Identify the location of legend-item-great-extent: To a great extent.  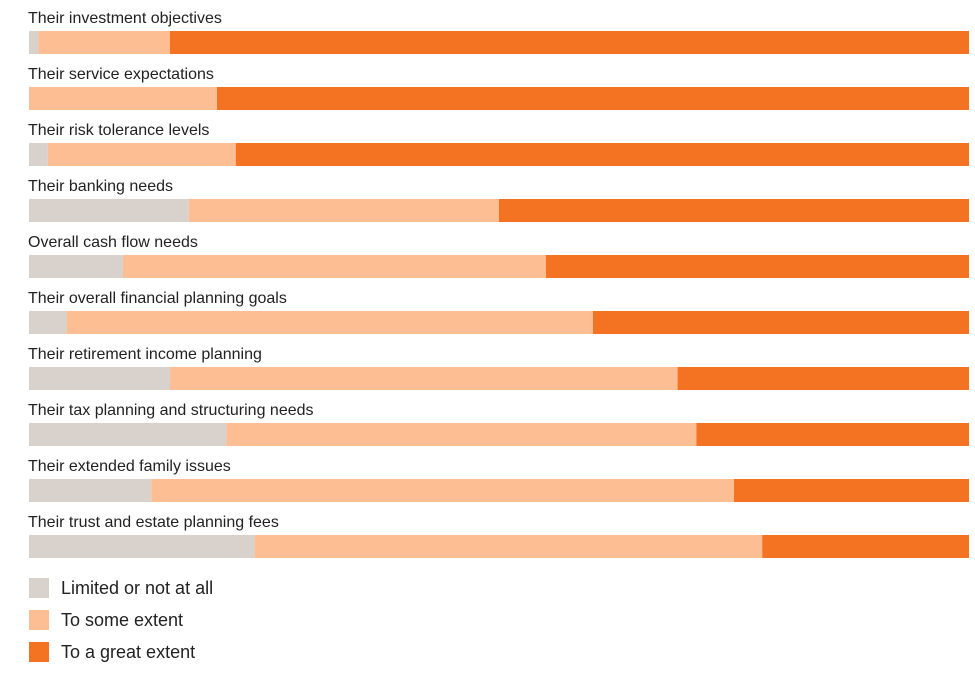
(121, 652).